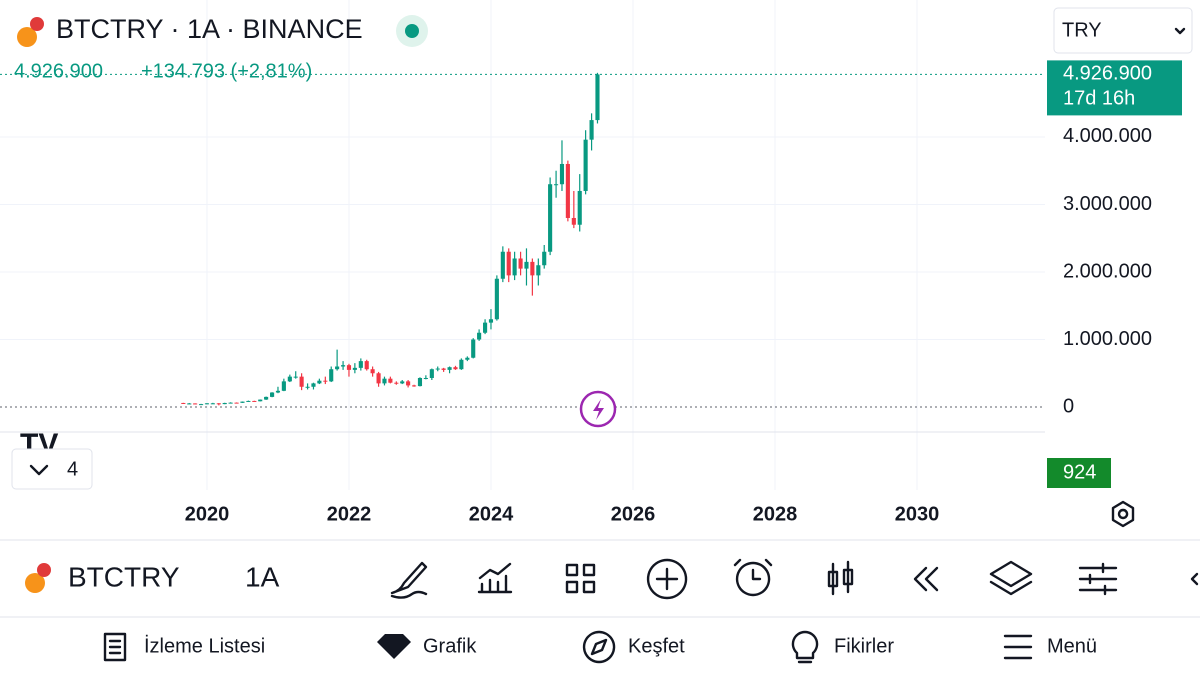 Image resolution: width=1200 pixels, height=675 pixels. Describe the element at coordinates (1107, 136) in the screenshot. I see `y-tick-label: 4.000.000` at that location.